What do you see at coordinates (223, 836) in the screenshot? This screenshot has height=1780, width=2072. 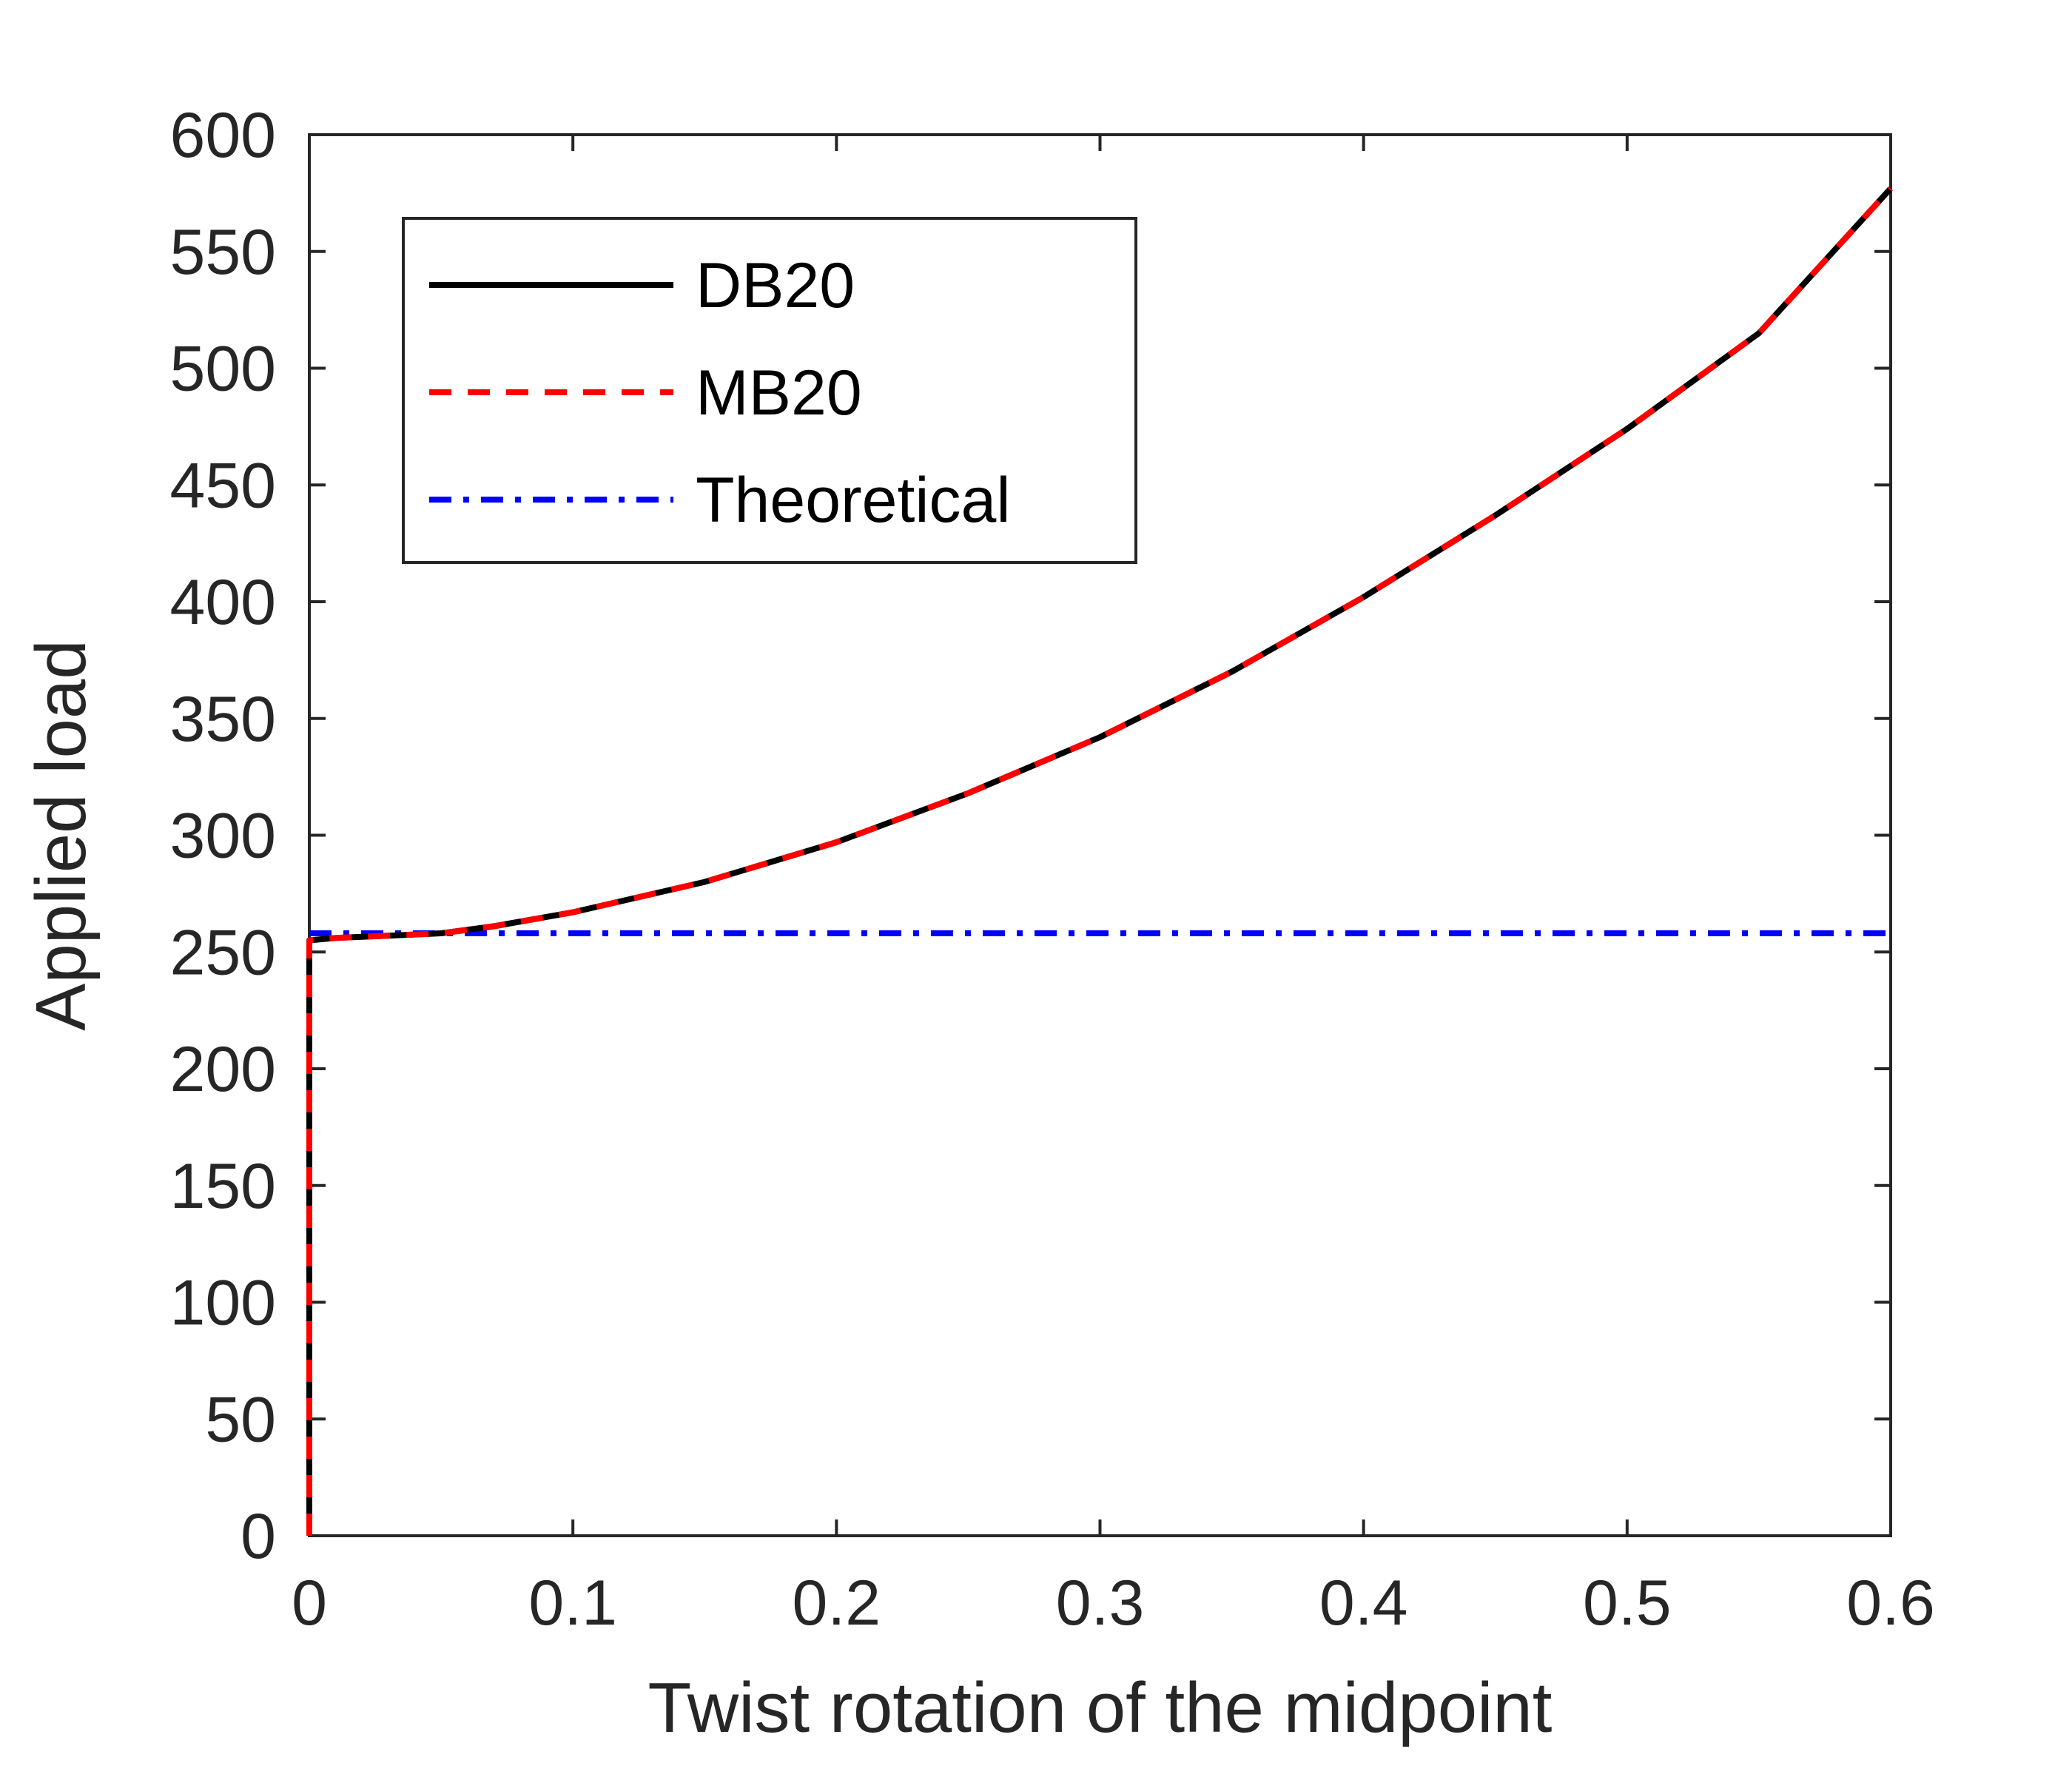 I see `y-tick-label: 300` at bounding box center [223, 836].